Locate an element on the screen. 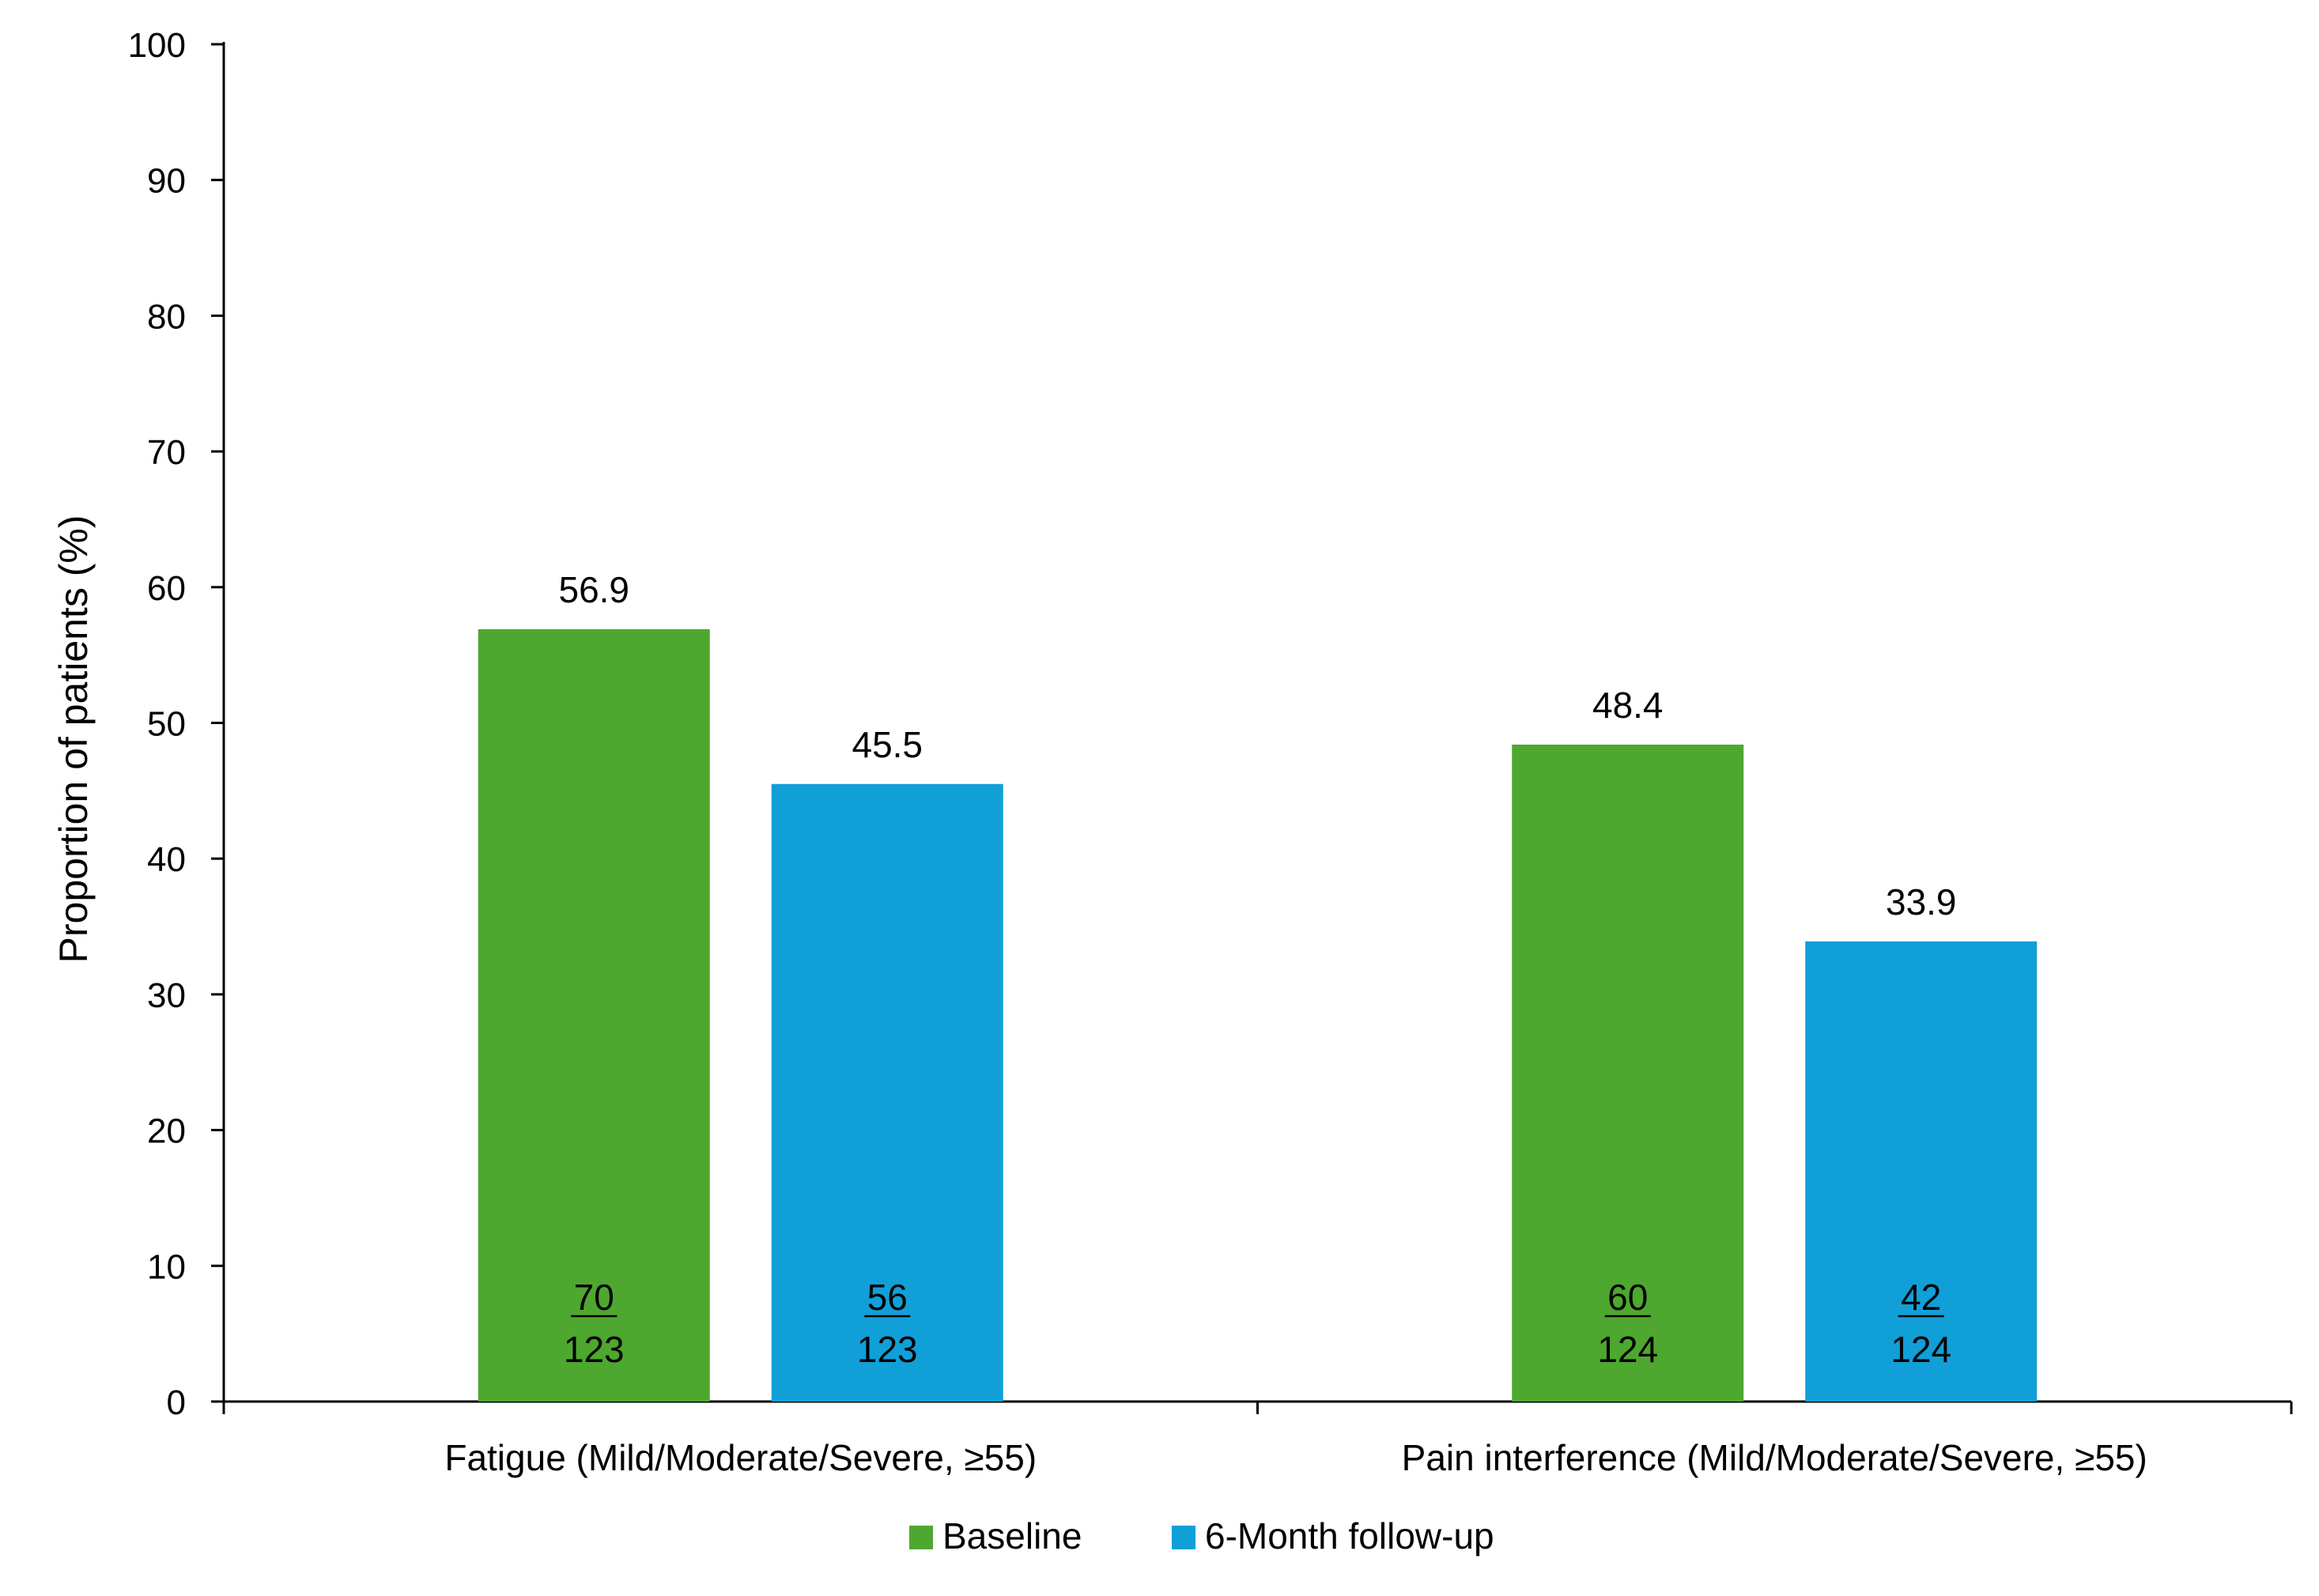  y-axis-title: Proportion of patients (%) is located at coordinates (73, 739).